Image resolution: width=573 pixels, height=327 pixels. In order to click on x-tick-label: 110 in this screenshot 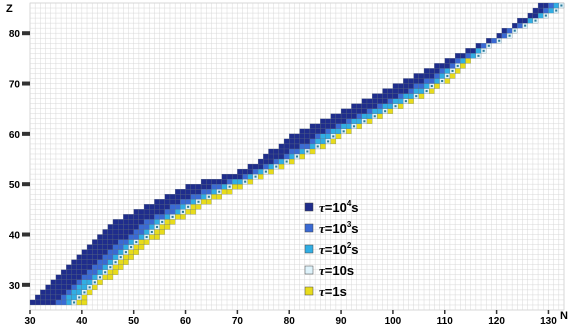, I will do `click(445, 321)`.